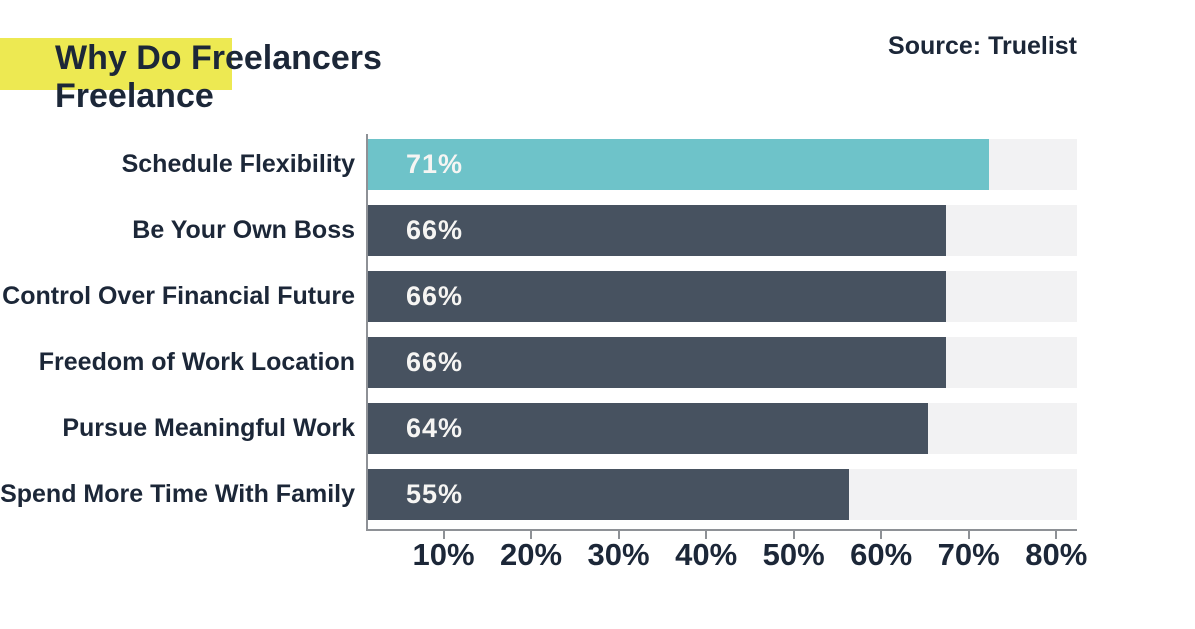 Image resolution: width=1195 pixels, height=629 pixels. I want to click on bar-fill: 71%, so click(679, 164).